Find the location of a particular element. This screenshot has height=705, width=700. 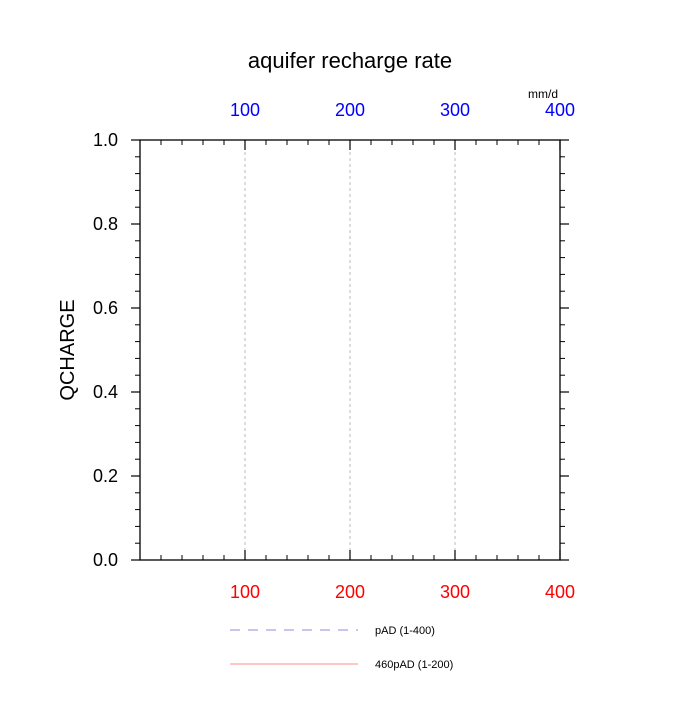

y-tick-label: 0.6 is located at coordinates (105, 308).